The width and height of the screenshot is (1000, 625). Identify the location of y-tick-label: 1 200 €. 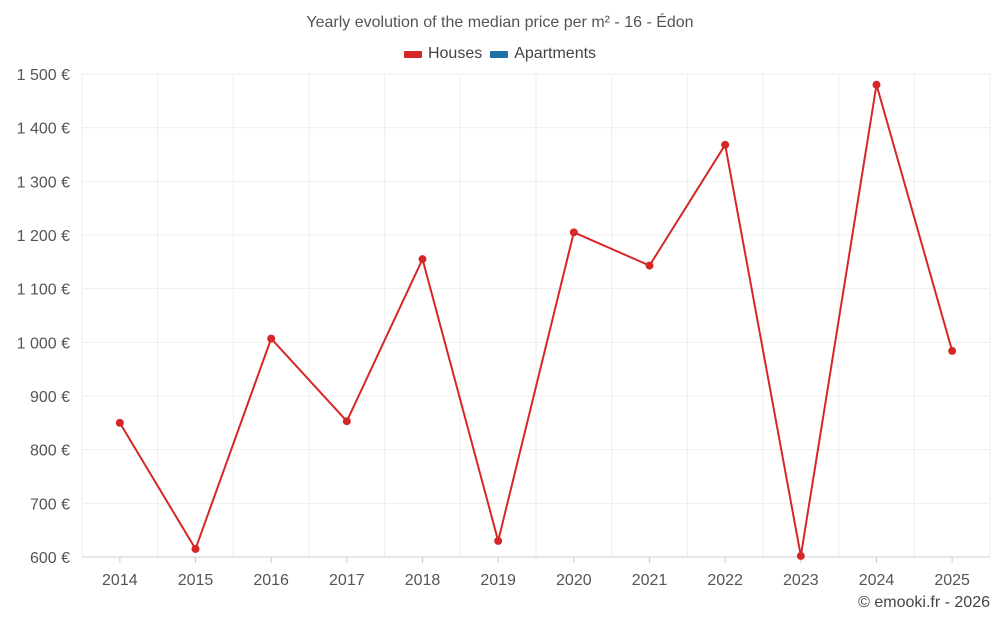
(43, 236).